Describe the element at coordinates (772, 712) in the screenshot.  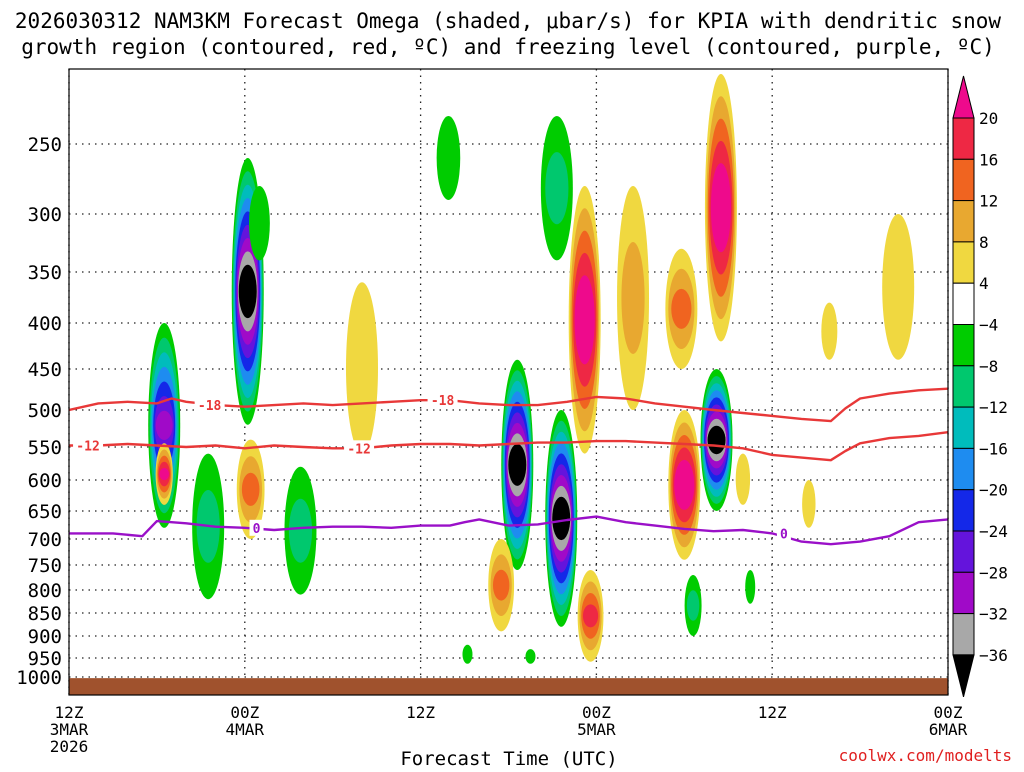
I see `x-tick-label-48-0: 12Z` at that location.